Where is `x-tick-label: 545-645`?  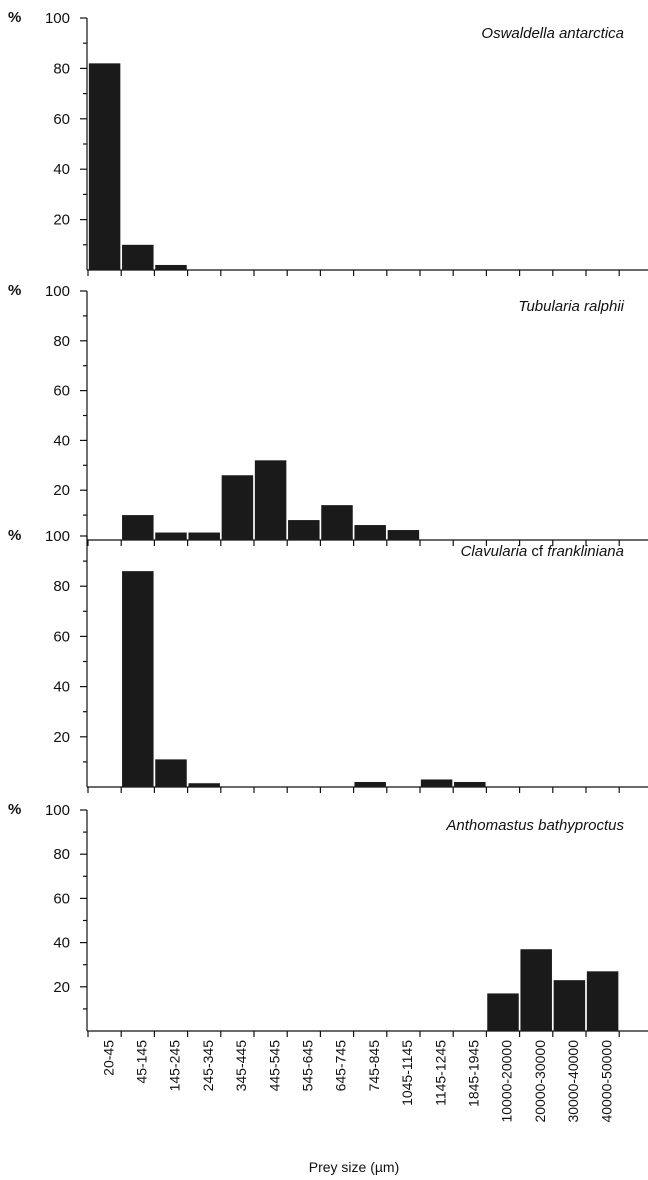
x-tick-label: 545-645 is located at coordinates (308, 1066).